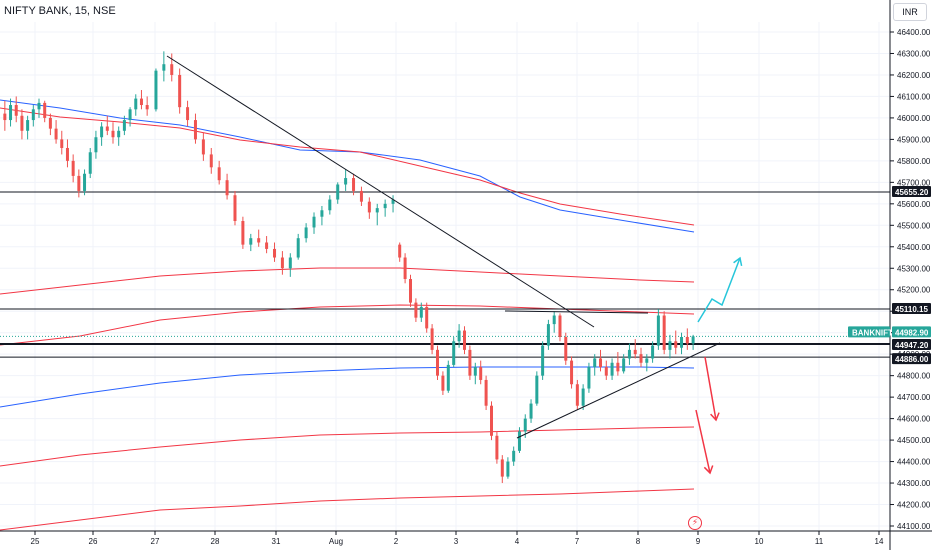 This screenshot has width=932, height=555. What do you see at coordinates (719, 290) in the screenshot?
I see `bullish-arrow` at bounding box center [719, 290].